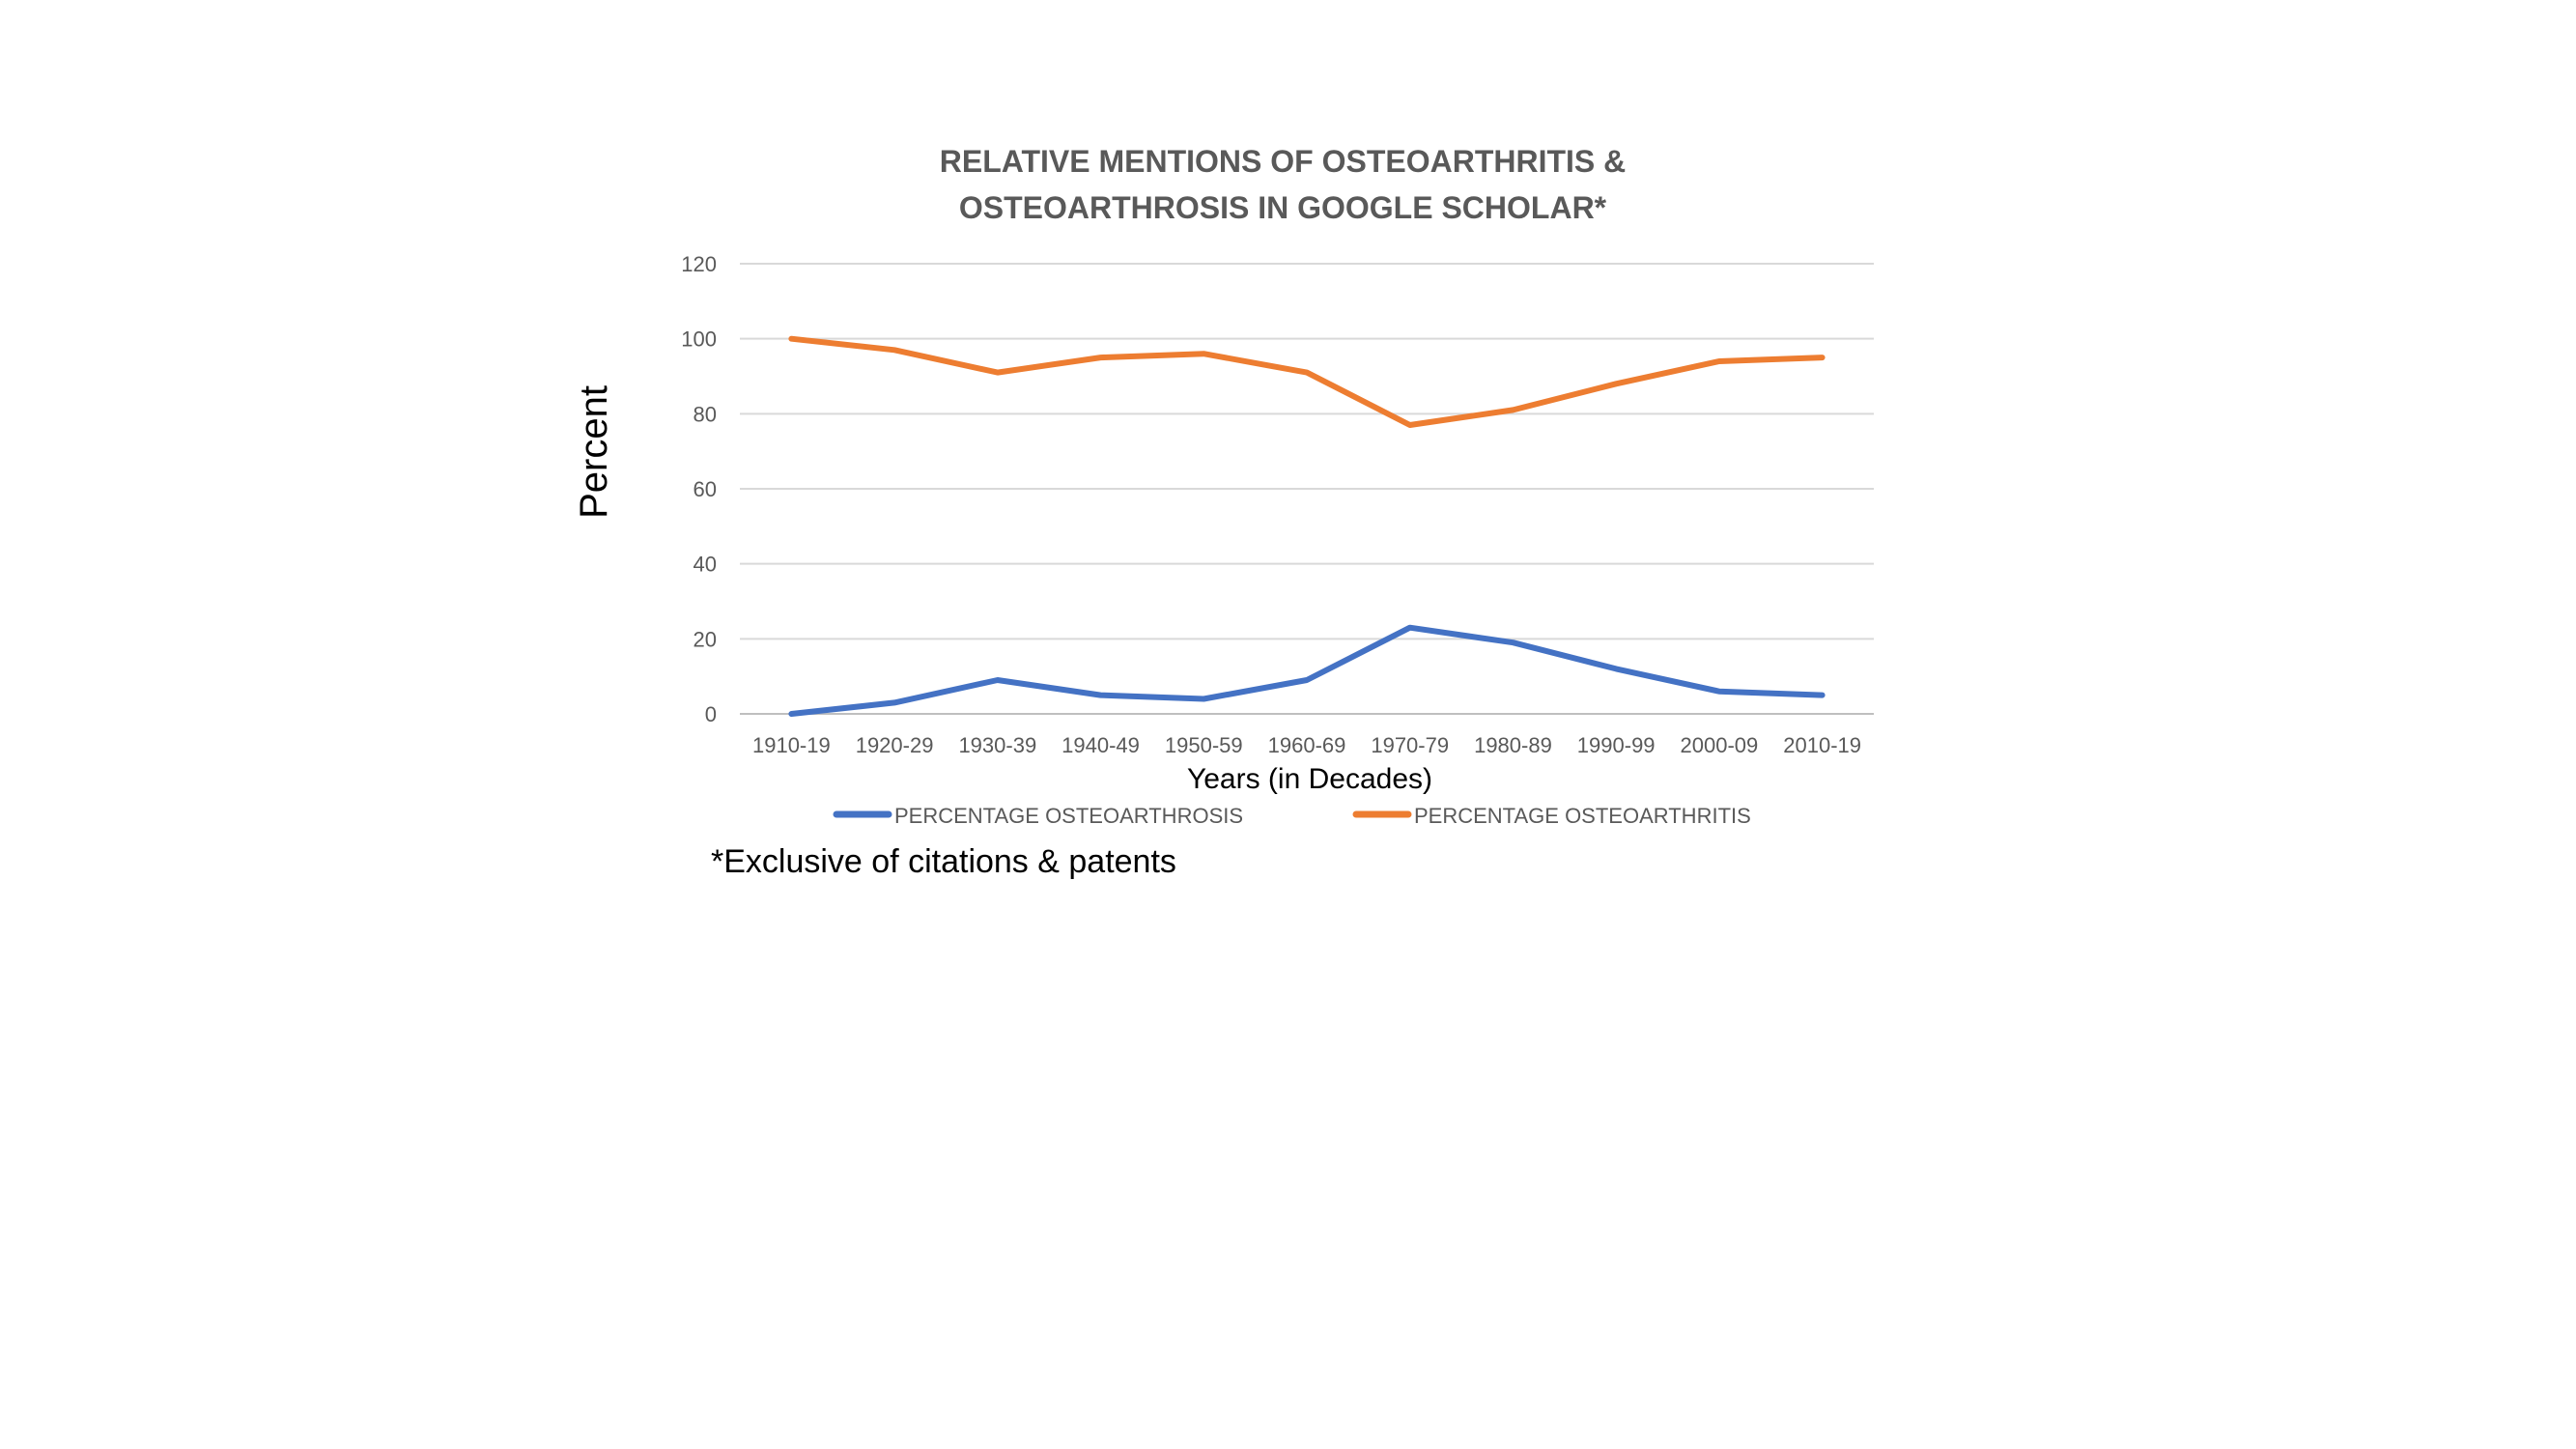  What do you see at coordinates (1309, 779) in the screenshot?
I see `x-axis-title: Years (in Decades)` at bounding box center [1309, 779].